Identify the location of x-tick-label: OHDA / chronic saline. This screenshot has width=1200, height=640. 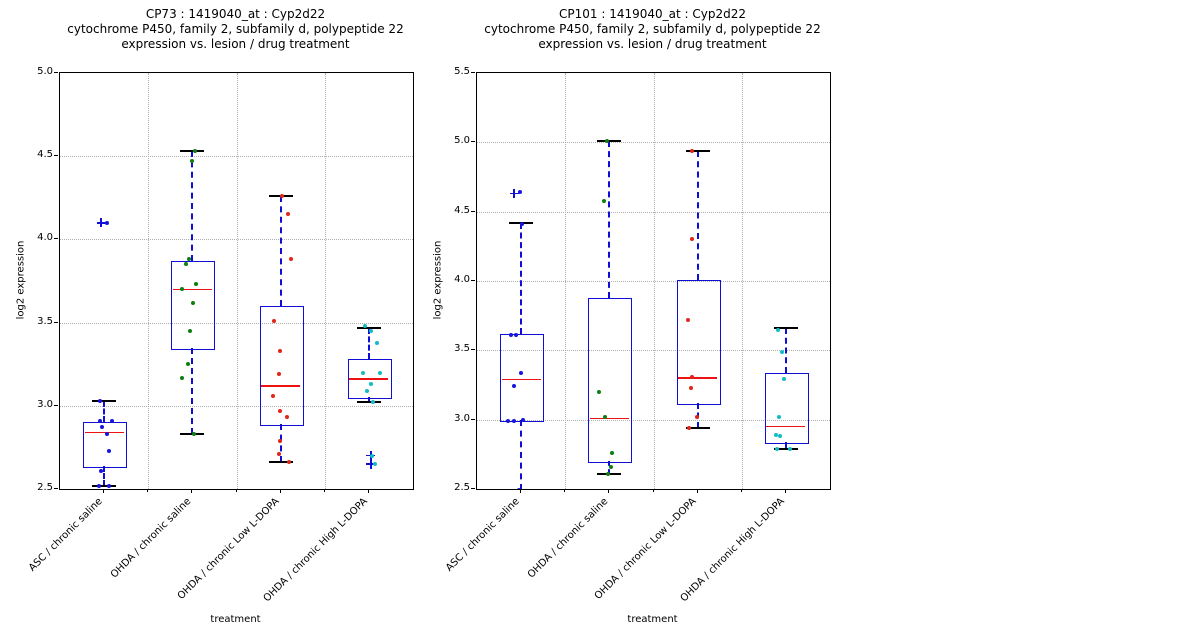
(151, 538).